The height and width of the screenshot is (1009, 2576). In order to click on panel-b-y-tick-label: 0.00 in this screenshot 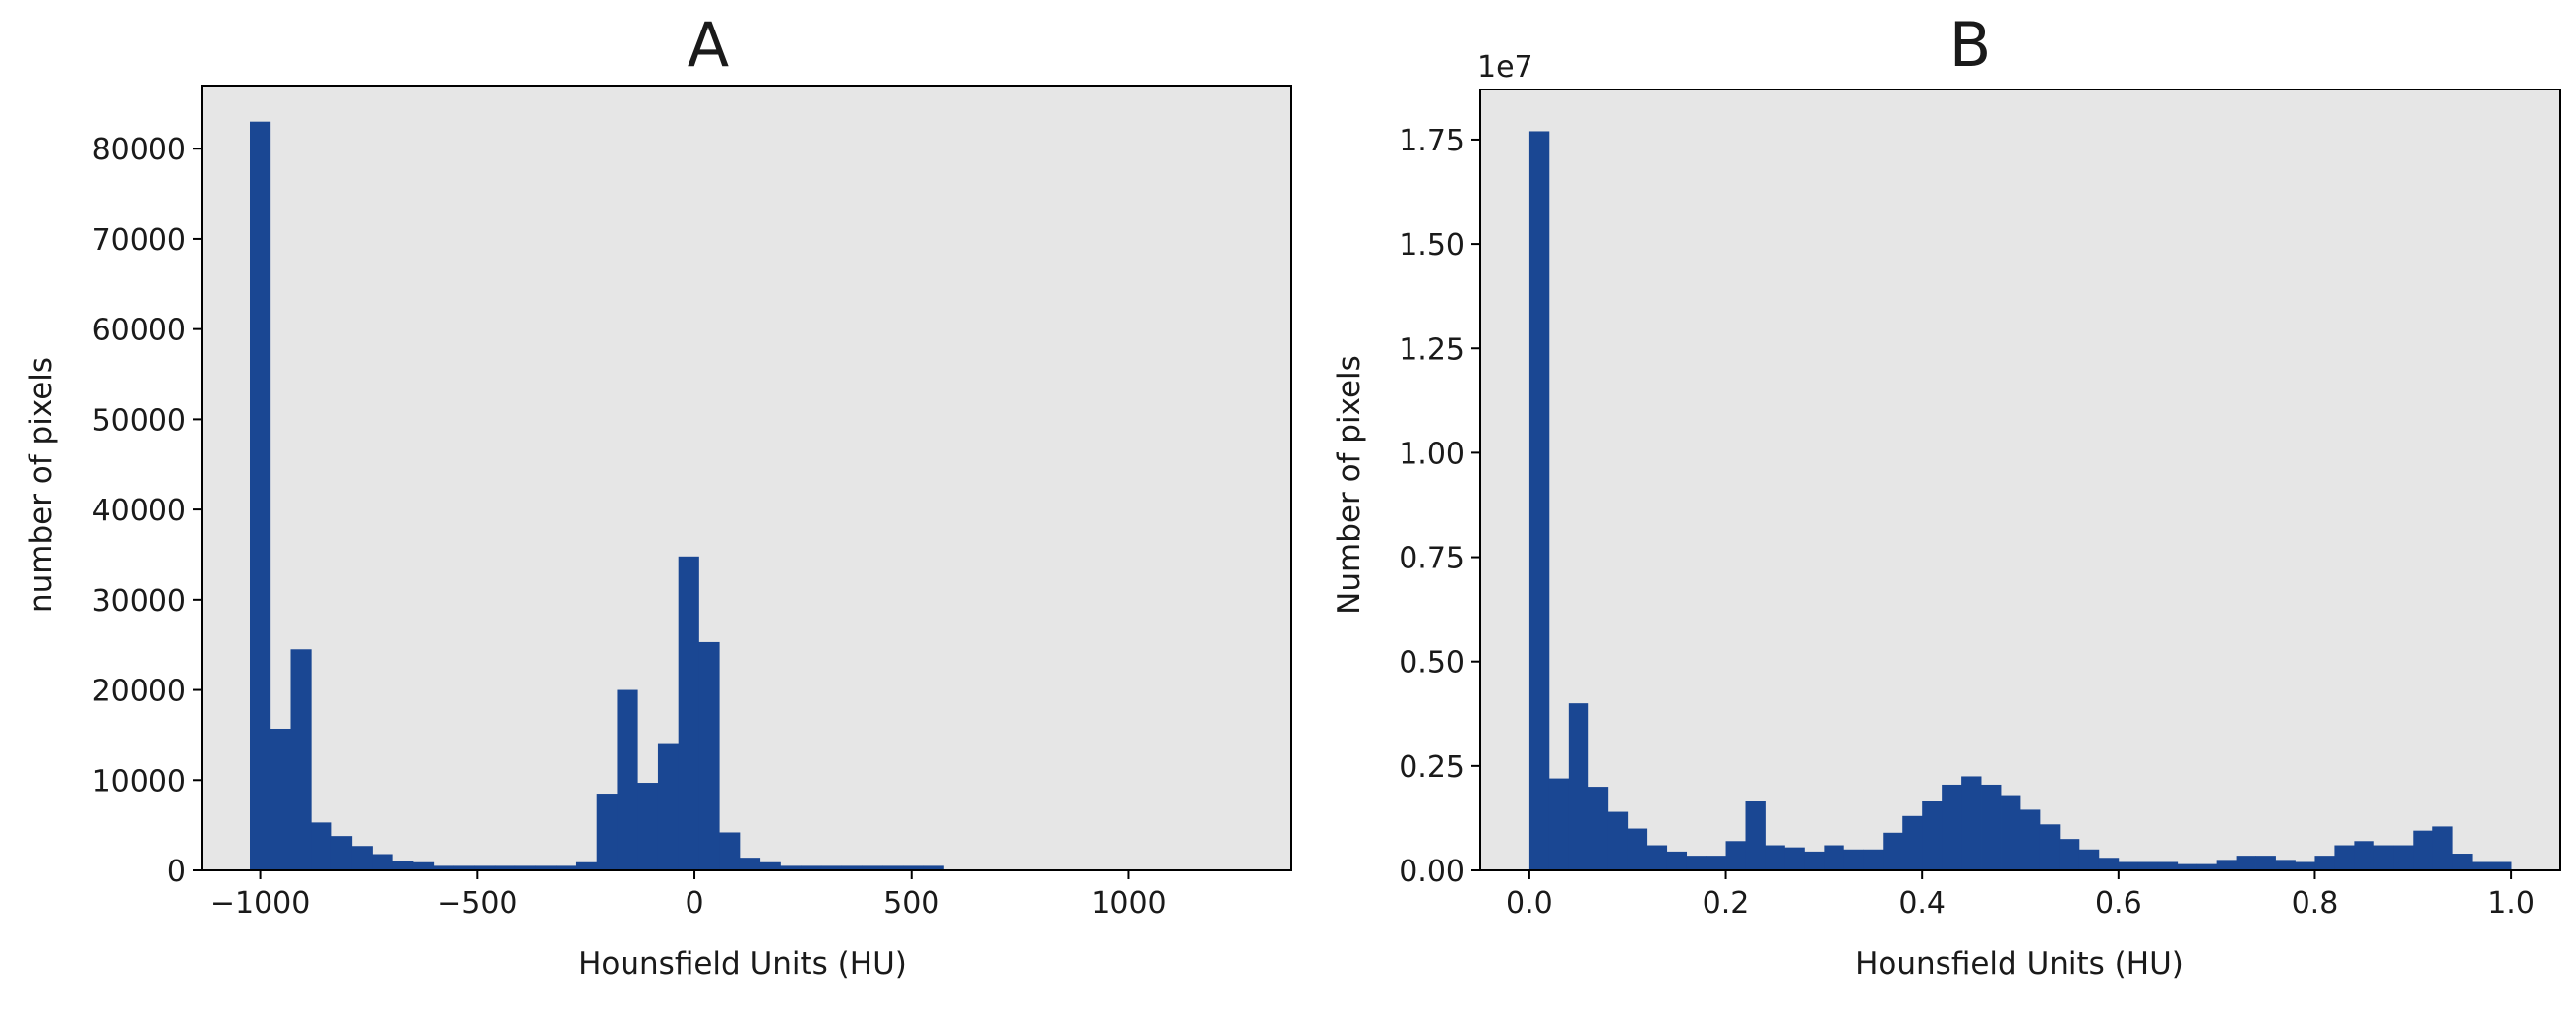, I will do `click(1432, 872)`.